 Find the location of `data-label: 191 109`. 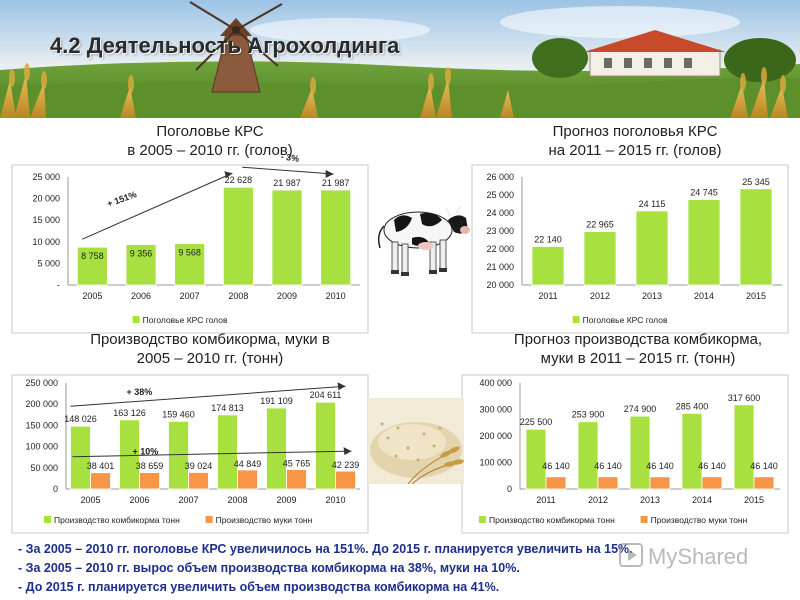

data-label: 191 109 is located at coordinates (276, 401).